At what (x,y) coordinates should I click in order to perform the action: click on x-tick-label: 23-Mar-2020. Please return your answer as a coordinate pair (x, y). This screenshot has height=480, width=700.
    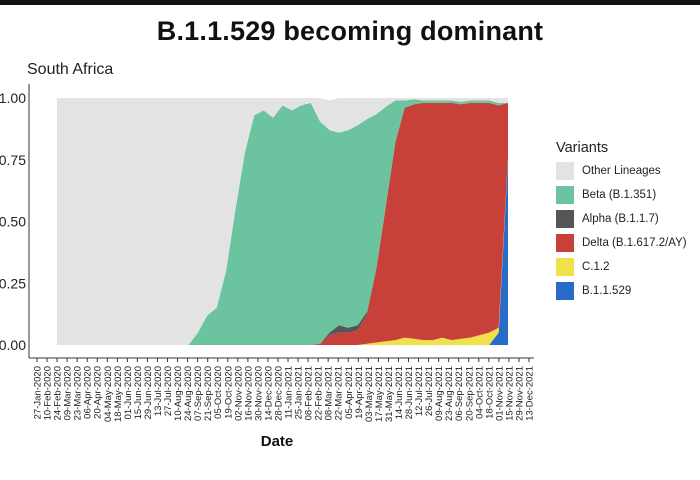
    Looking at the image, I should click on (78, 393).